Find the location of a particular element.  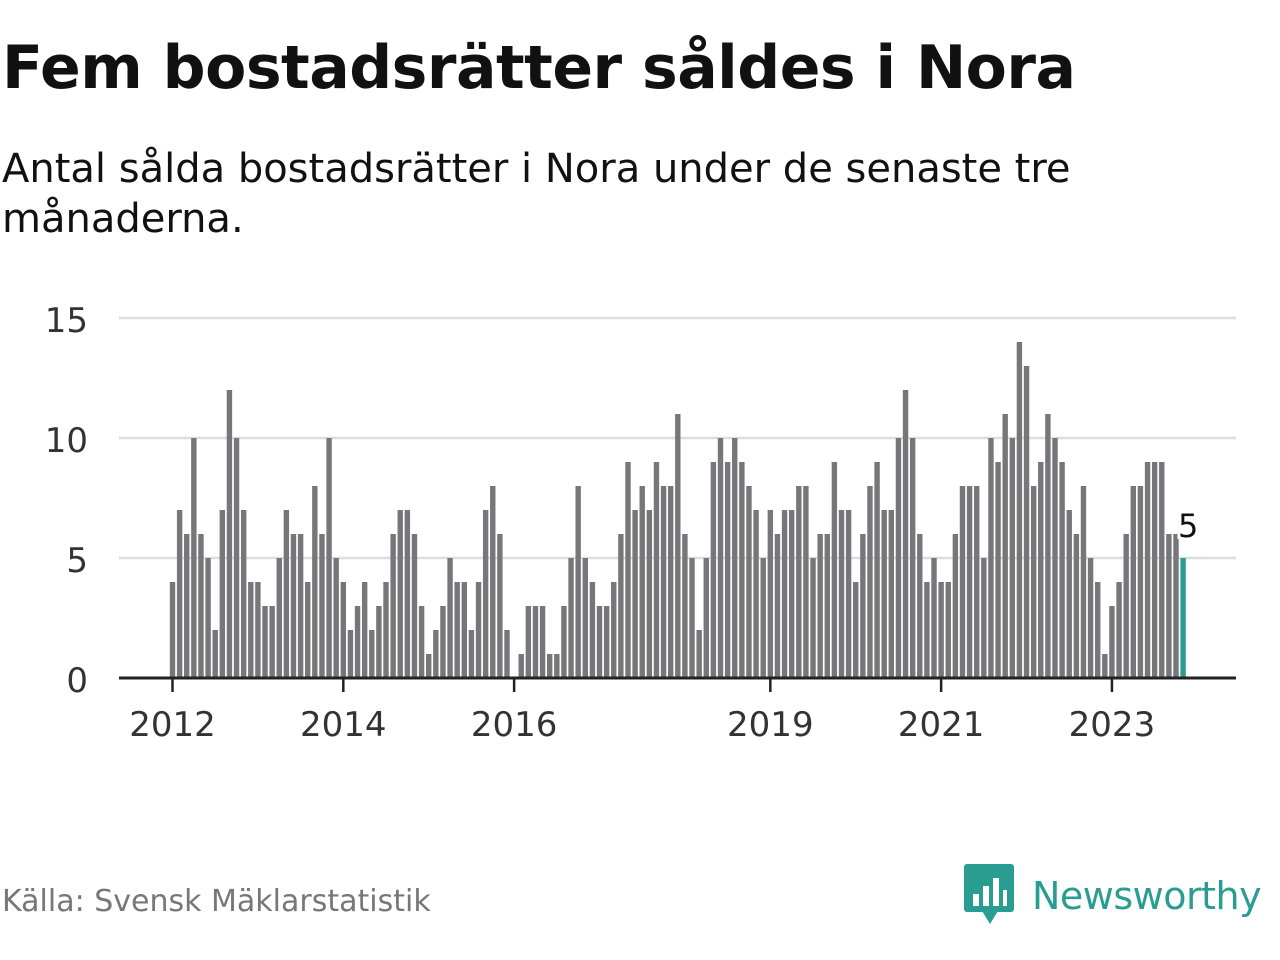

x-tick-label: 2021 is located at coordinates (941, 725).